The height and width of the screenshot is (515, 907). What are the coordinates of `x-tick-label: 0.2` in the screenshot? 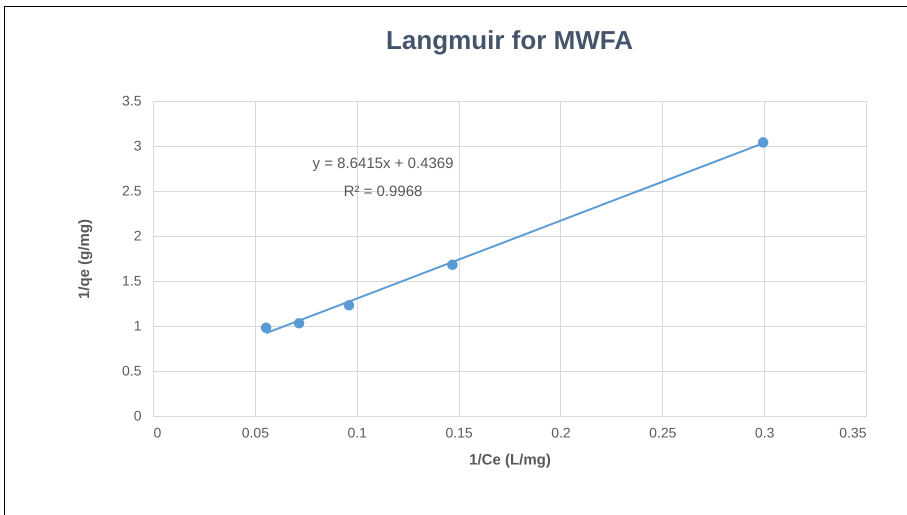 It's located at (561, 432).